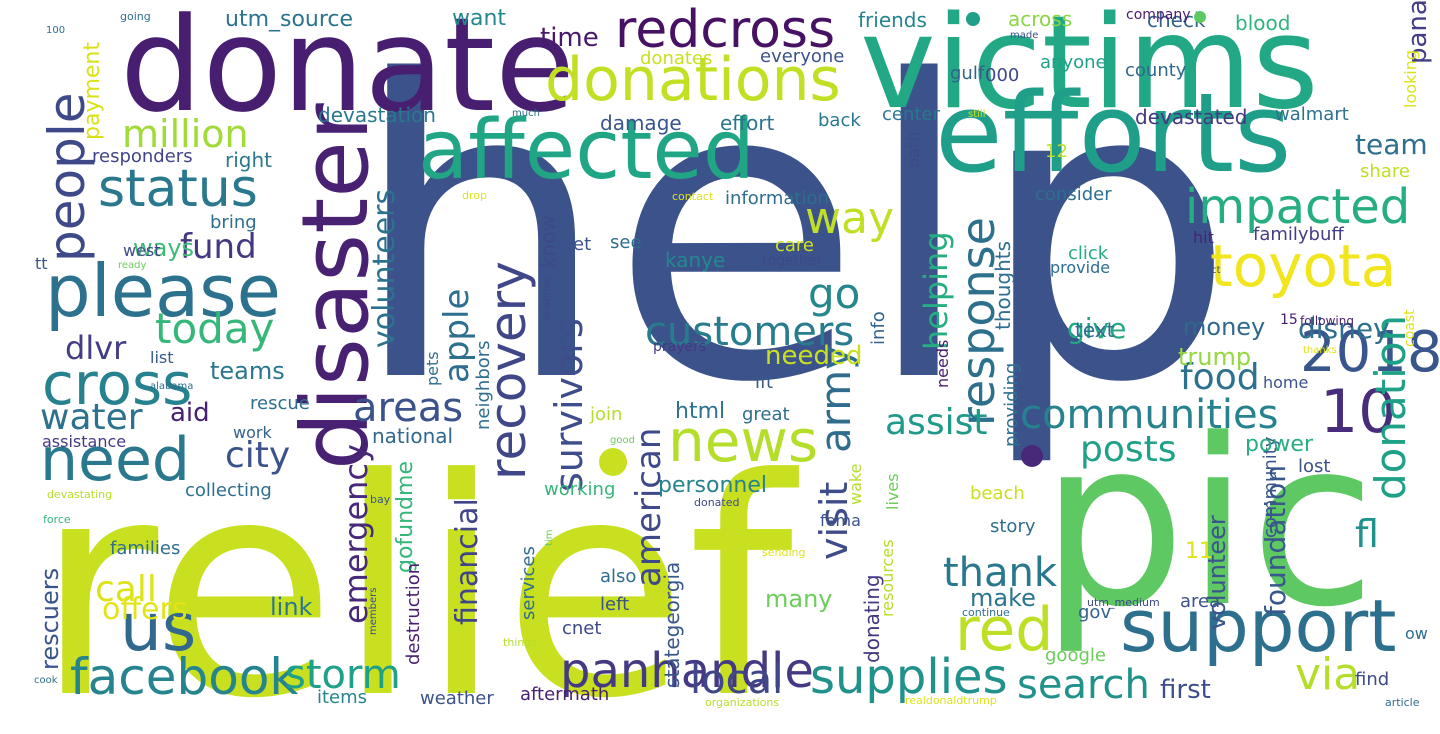 The width and height of the screenshot is (1440, 734). Describe the element at coordinates (247, 371) in the screenshot. I see `cloud-word-teams: teams` at that location.